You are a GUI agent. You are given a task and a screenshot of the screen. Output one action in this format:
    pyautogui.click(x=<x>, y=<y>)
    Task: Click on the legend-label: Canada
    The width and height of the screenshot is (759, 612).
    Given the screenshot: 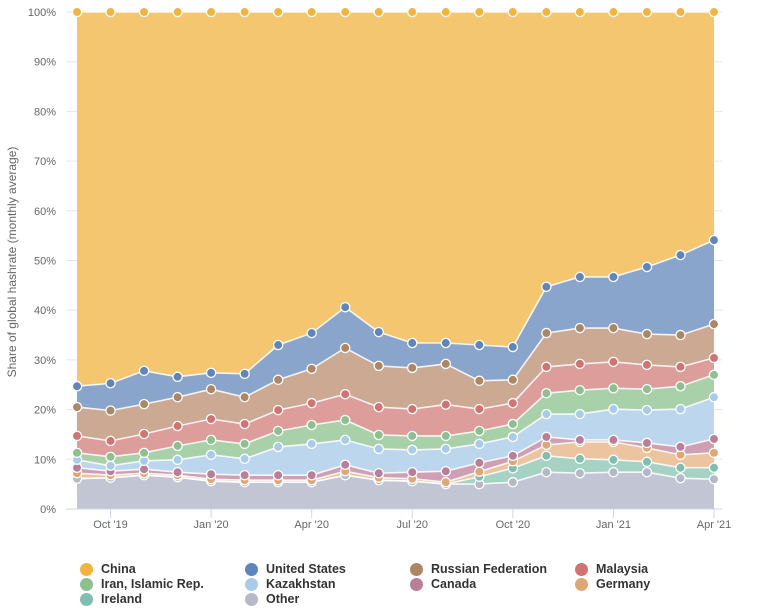 What is the action you would take?
    pyautogui.click(x=454, y=584)
    